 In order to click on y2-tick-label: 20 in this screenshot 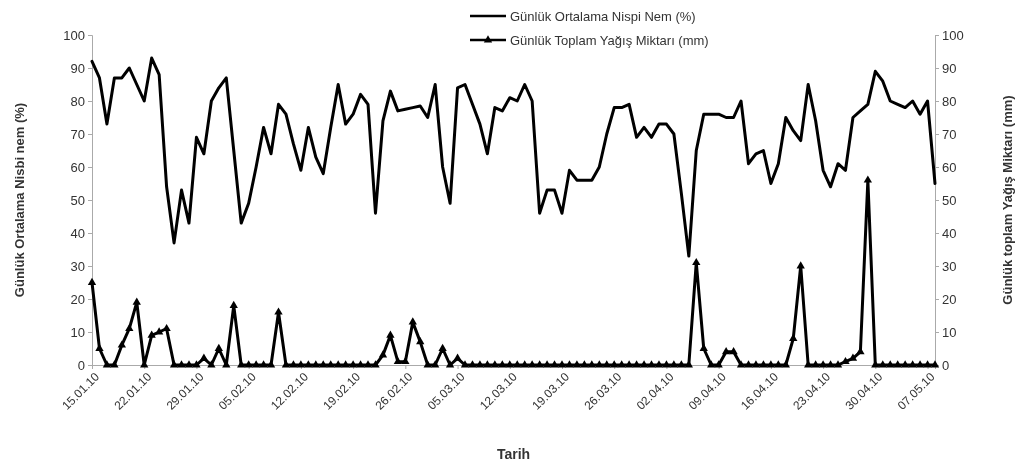, I will do `click(949, 299)`.